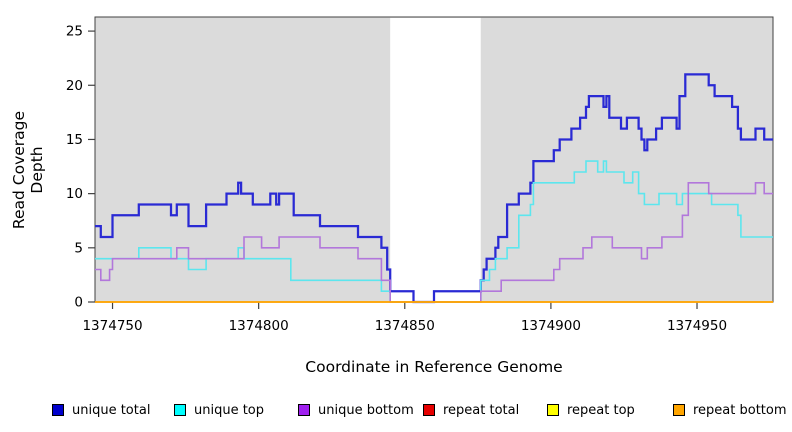 The height and width of the screenshot is (432, 792). Describe the element at coordinates (405, 326) in the screenshot. I see `x-tick-label: 1374850` at that location.